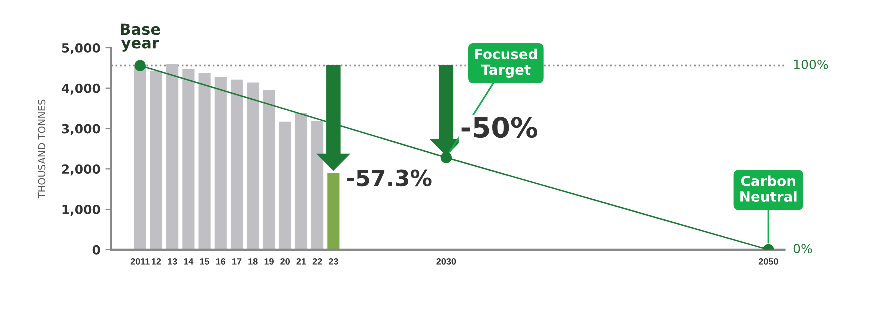  Describe the element at coordinates (189, 261) in the screenshot. I see `x-tick-label: 14` at that location.